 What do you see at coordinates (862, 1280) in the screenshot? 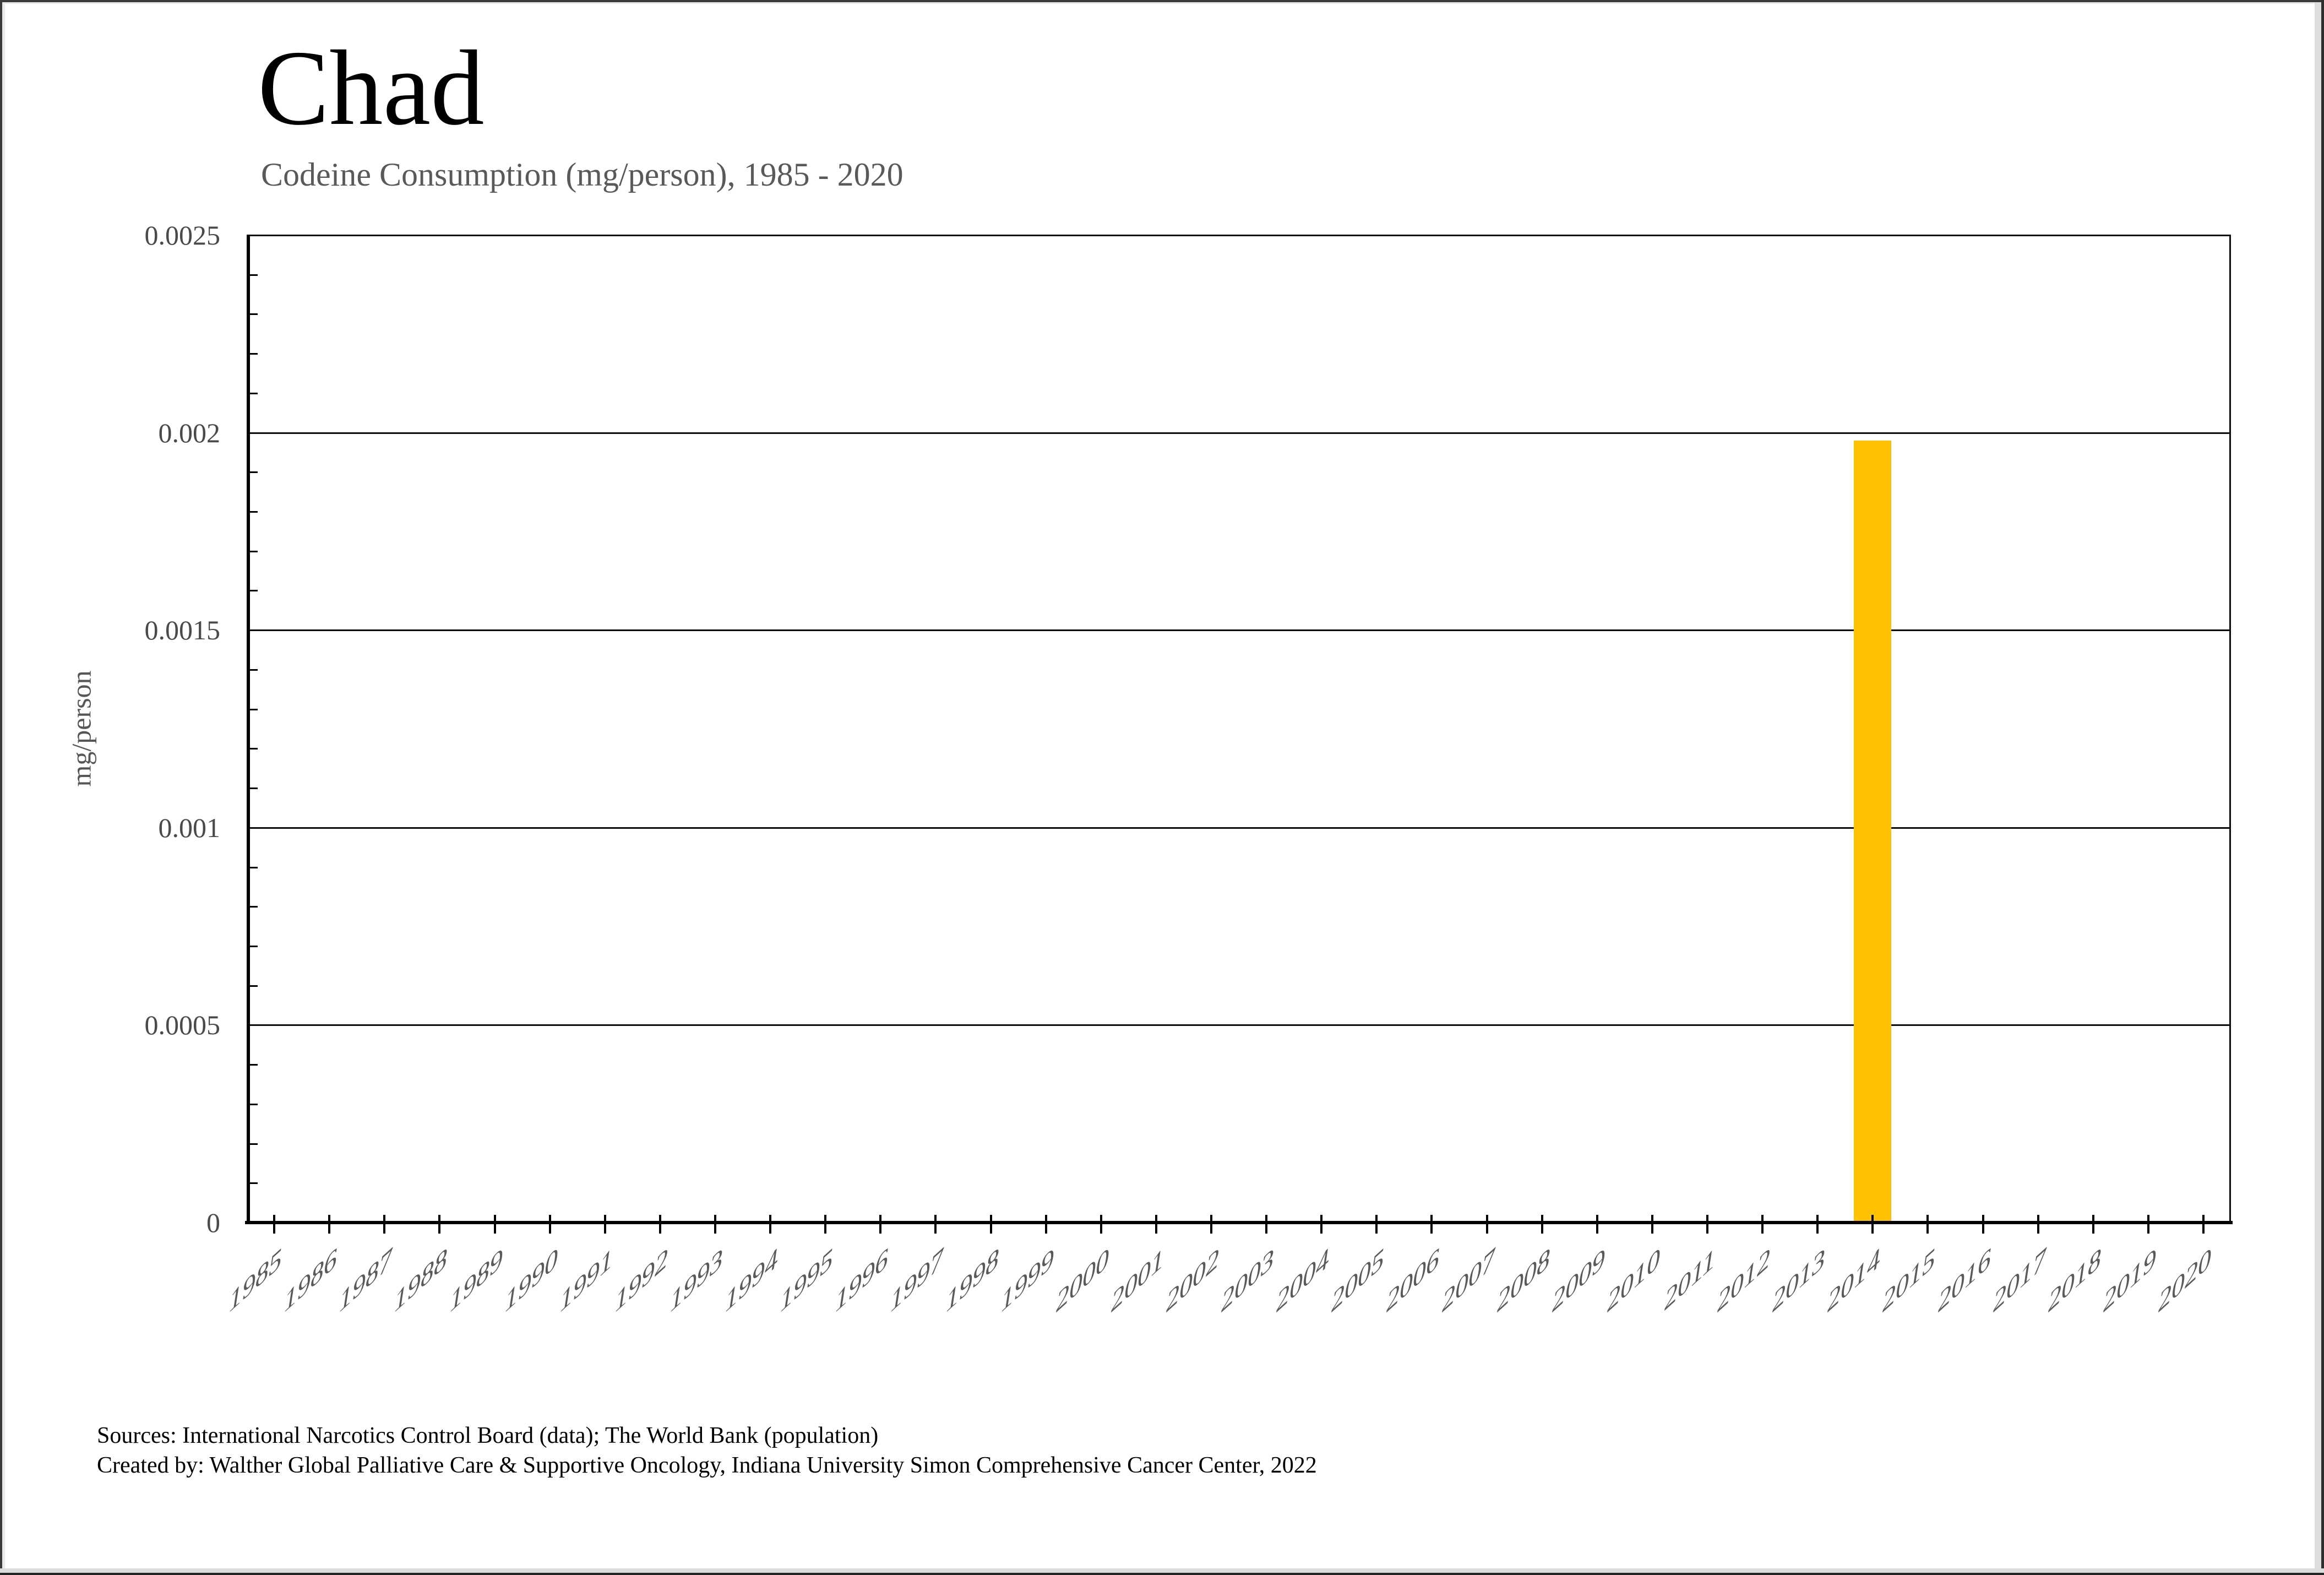
I see `x-axis-tick-label-1996: 1996` at bounding box center [862, 1280].